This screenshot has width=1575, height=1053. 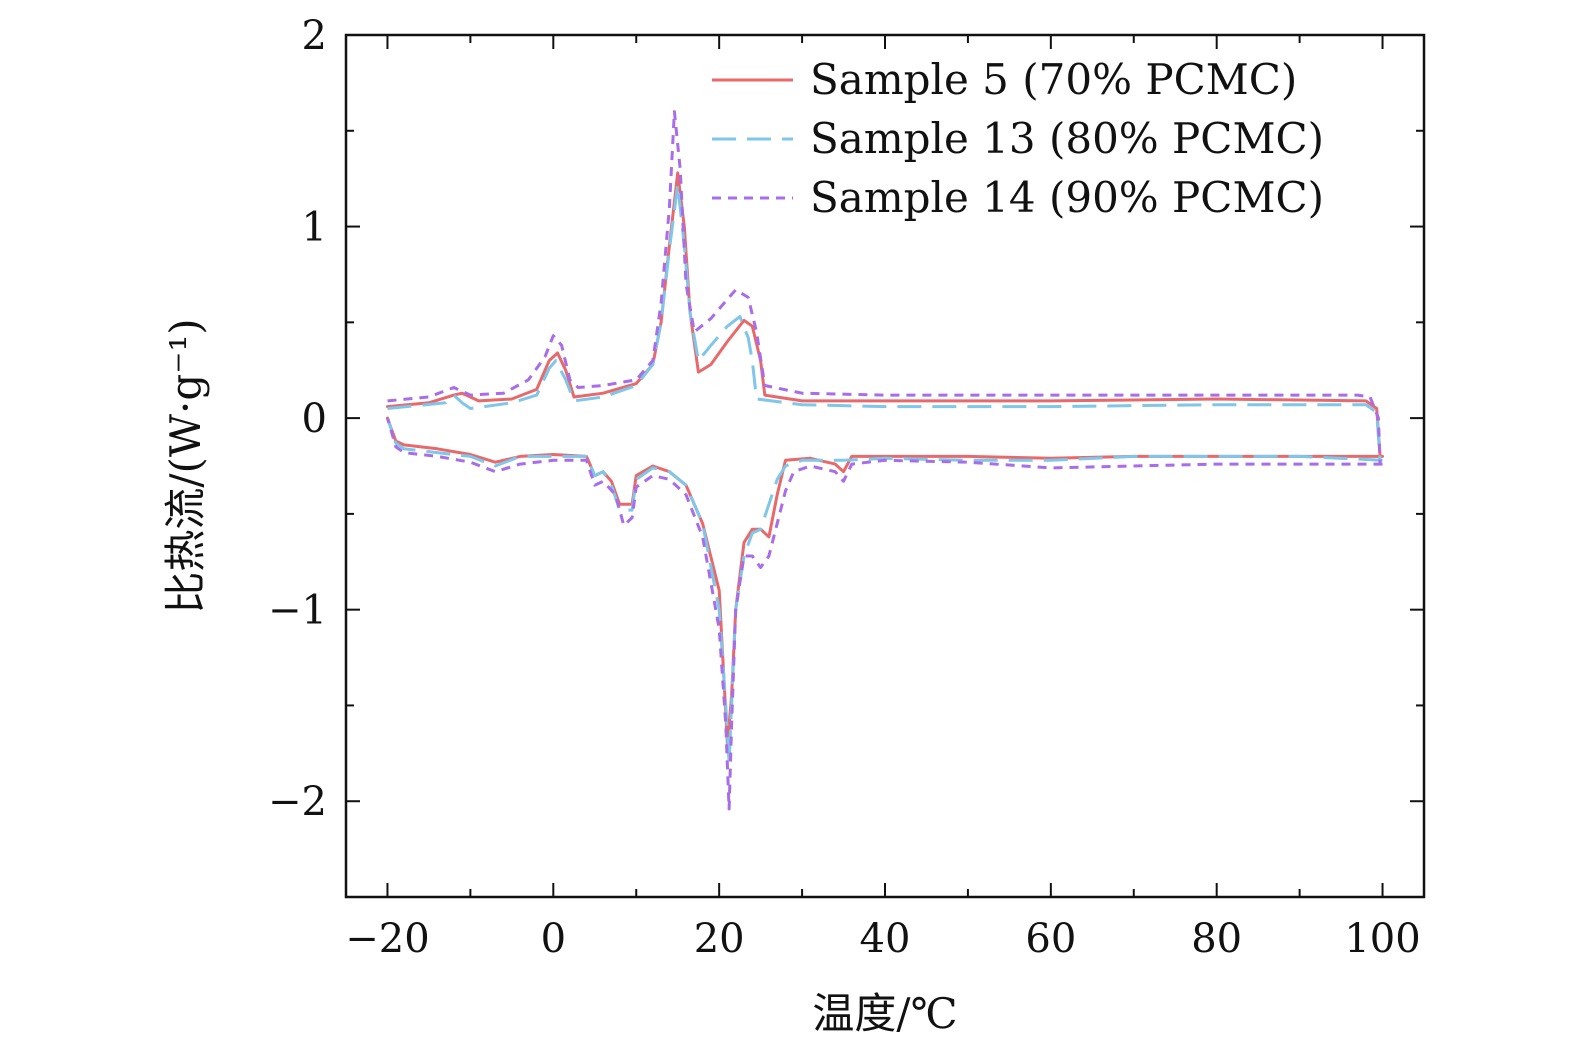 What do you see at coordinates (387, 939) in the screenshot?
I see `x-tick-label: −20` at bounding box center [387, 939].